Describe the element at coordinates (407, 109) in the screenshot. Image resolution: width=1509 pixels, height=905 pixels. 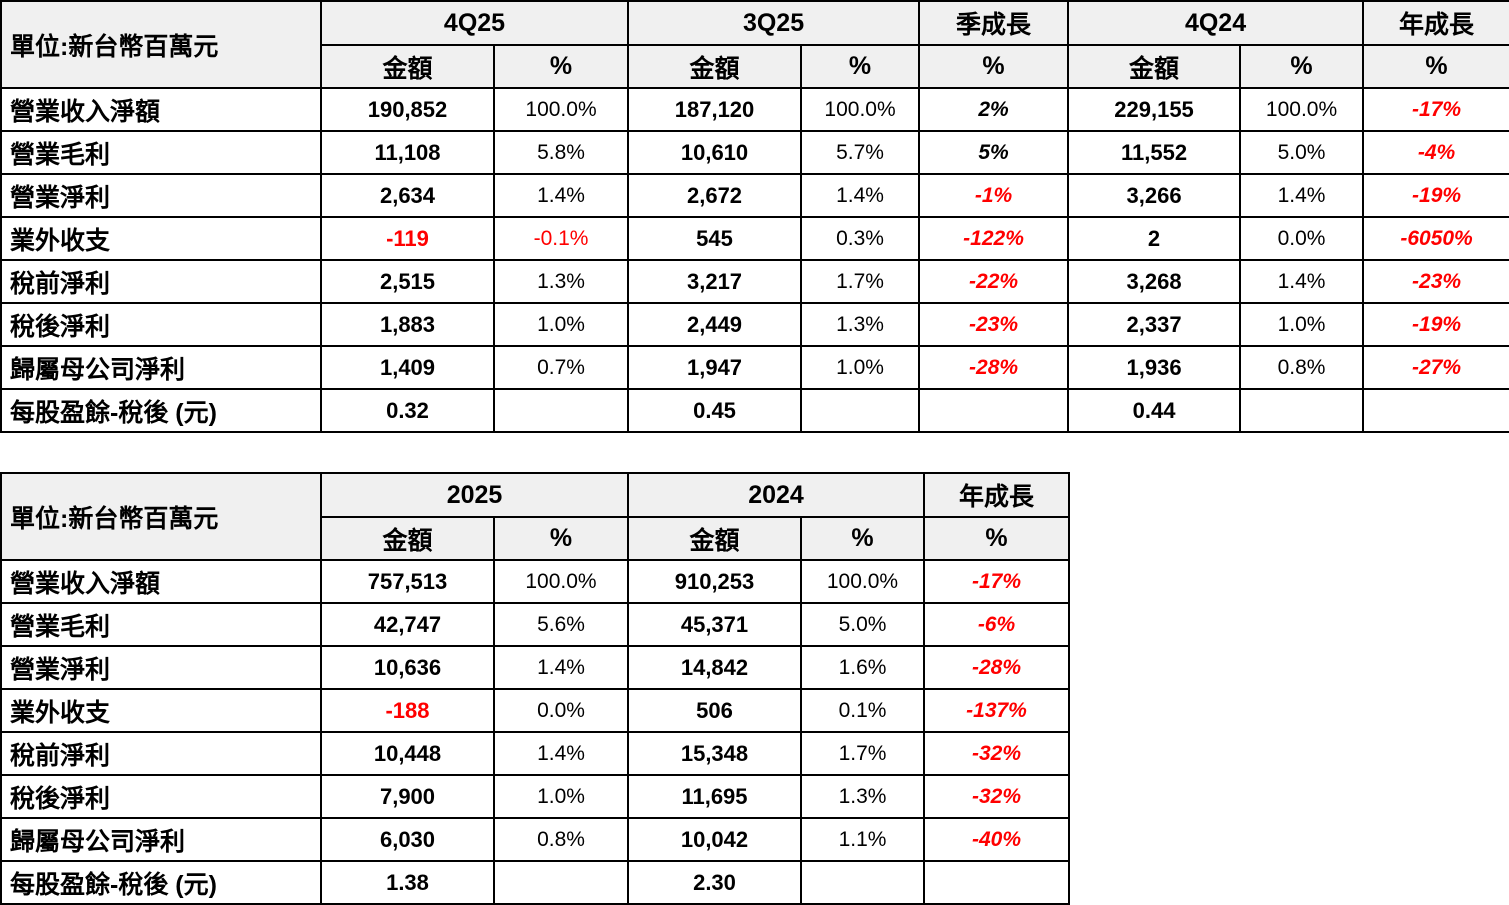
I see `amount-cell: 190,852` at that location.